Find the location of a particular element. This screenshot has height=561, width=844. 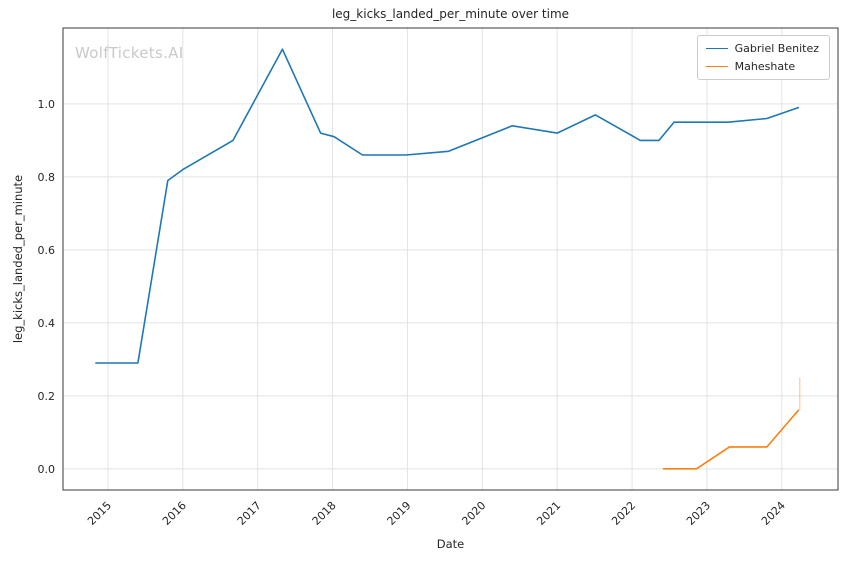

legend-label: Gabriel Benitez is located at coordinates (776, 48).